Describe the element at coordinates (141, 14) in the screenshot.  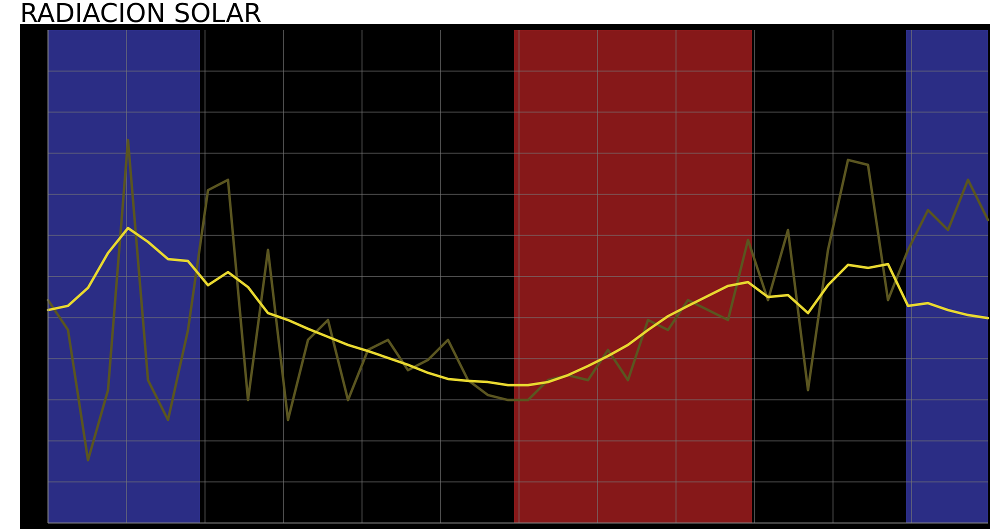
I see `chart-title: RADIACION SOLAR` at that location.